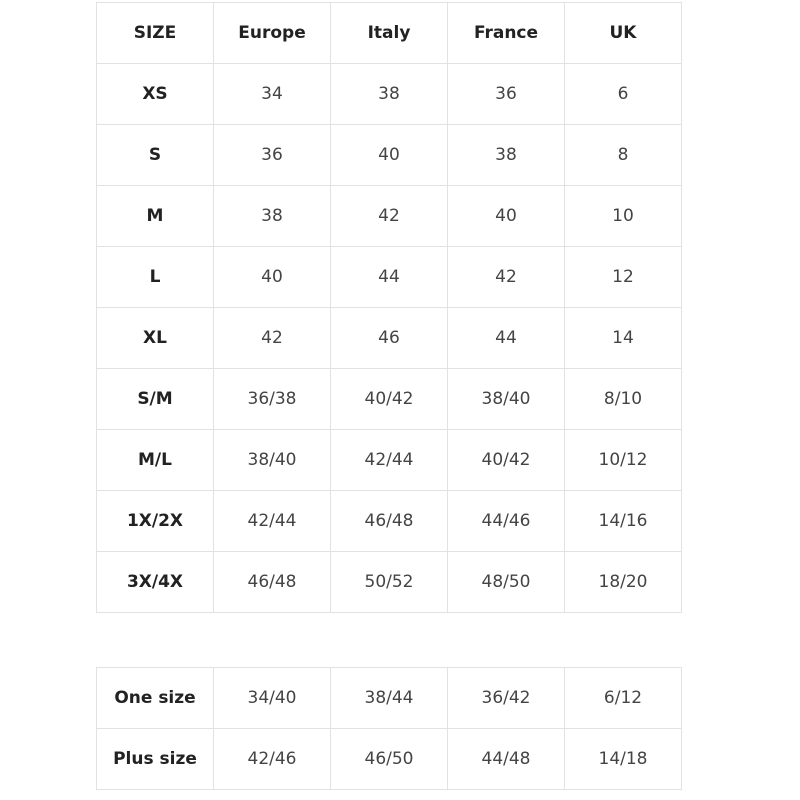 The image size is (800, 800). What do you see at coordinates (272, 33) in the screenshot?
I see `column-header: Europe` at bounding box center [272, 33].